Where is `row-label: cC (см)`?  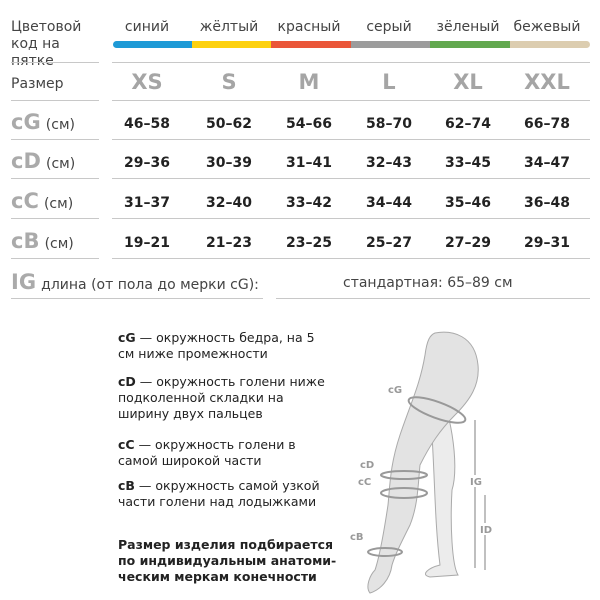 row-label: cC (см) is located at coordinates (42, 201).